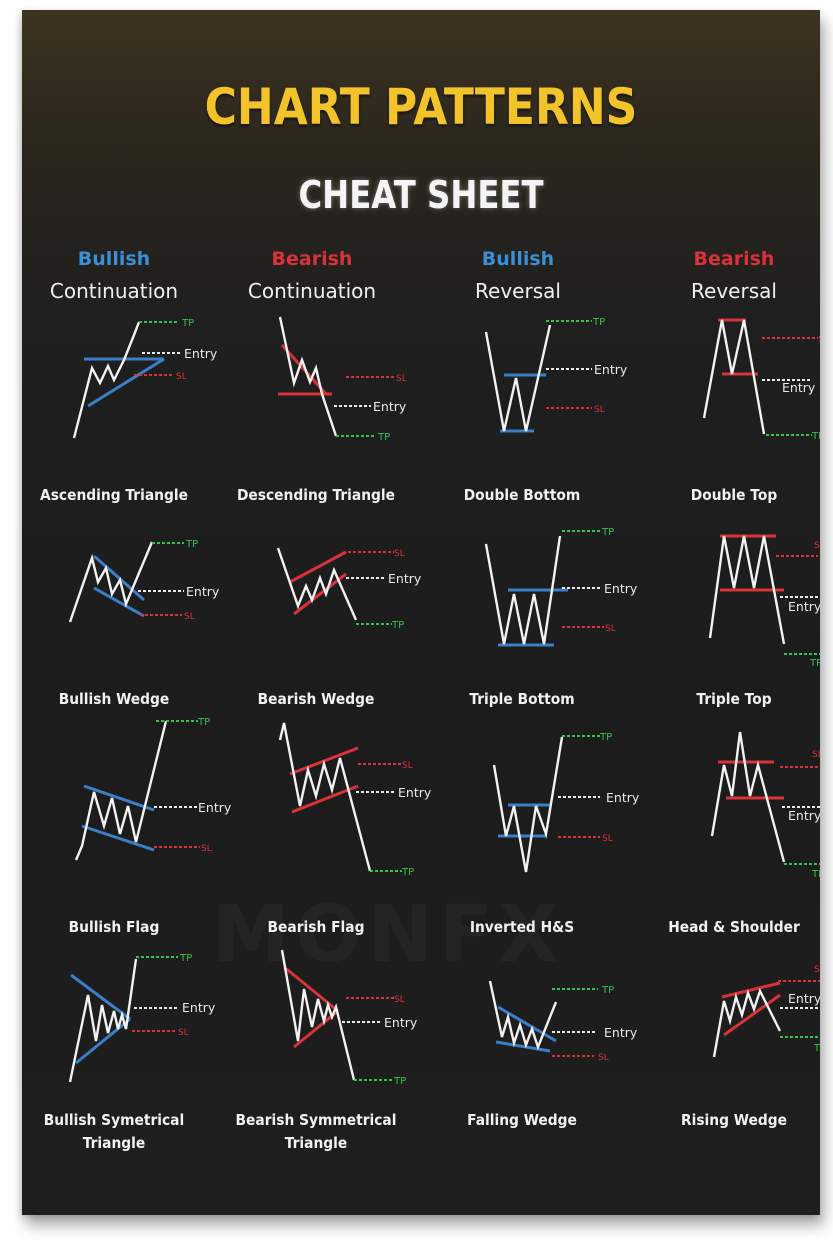  What do you see at coordinates (766, 1011) in the screenshot?
I see `rising-wedge-diagram: SL Entry TP` at bounding box center [766, 1011].